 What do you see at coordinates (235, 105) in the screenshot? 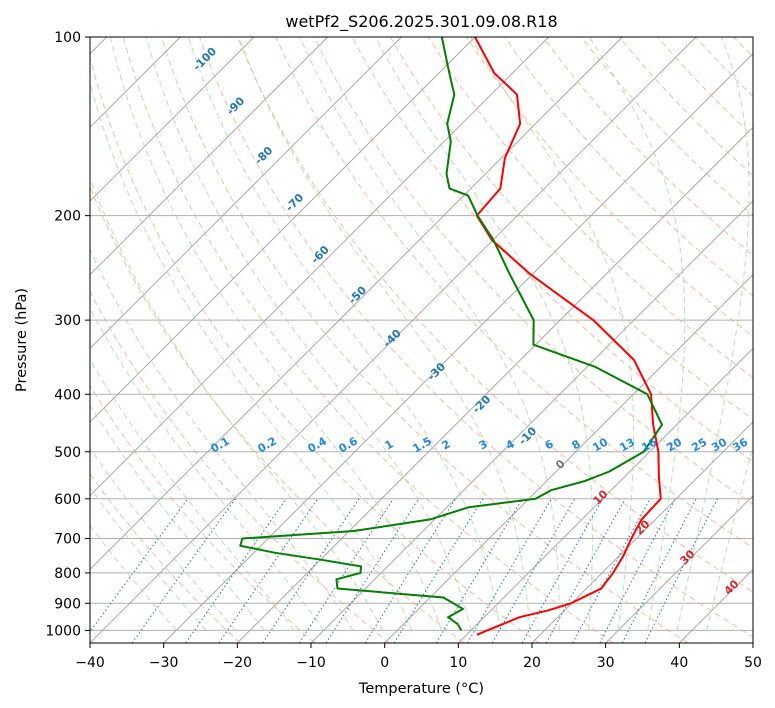
I see `dry-adiabat-label: -90` at bounding box center [235, 105].